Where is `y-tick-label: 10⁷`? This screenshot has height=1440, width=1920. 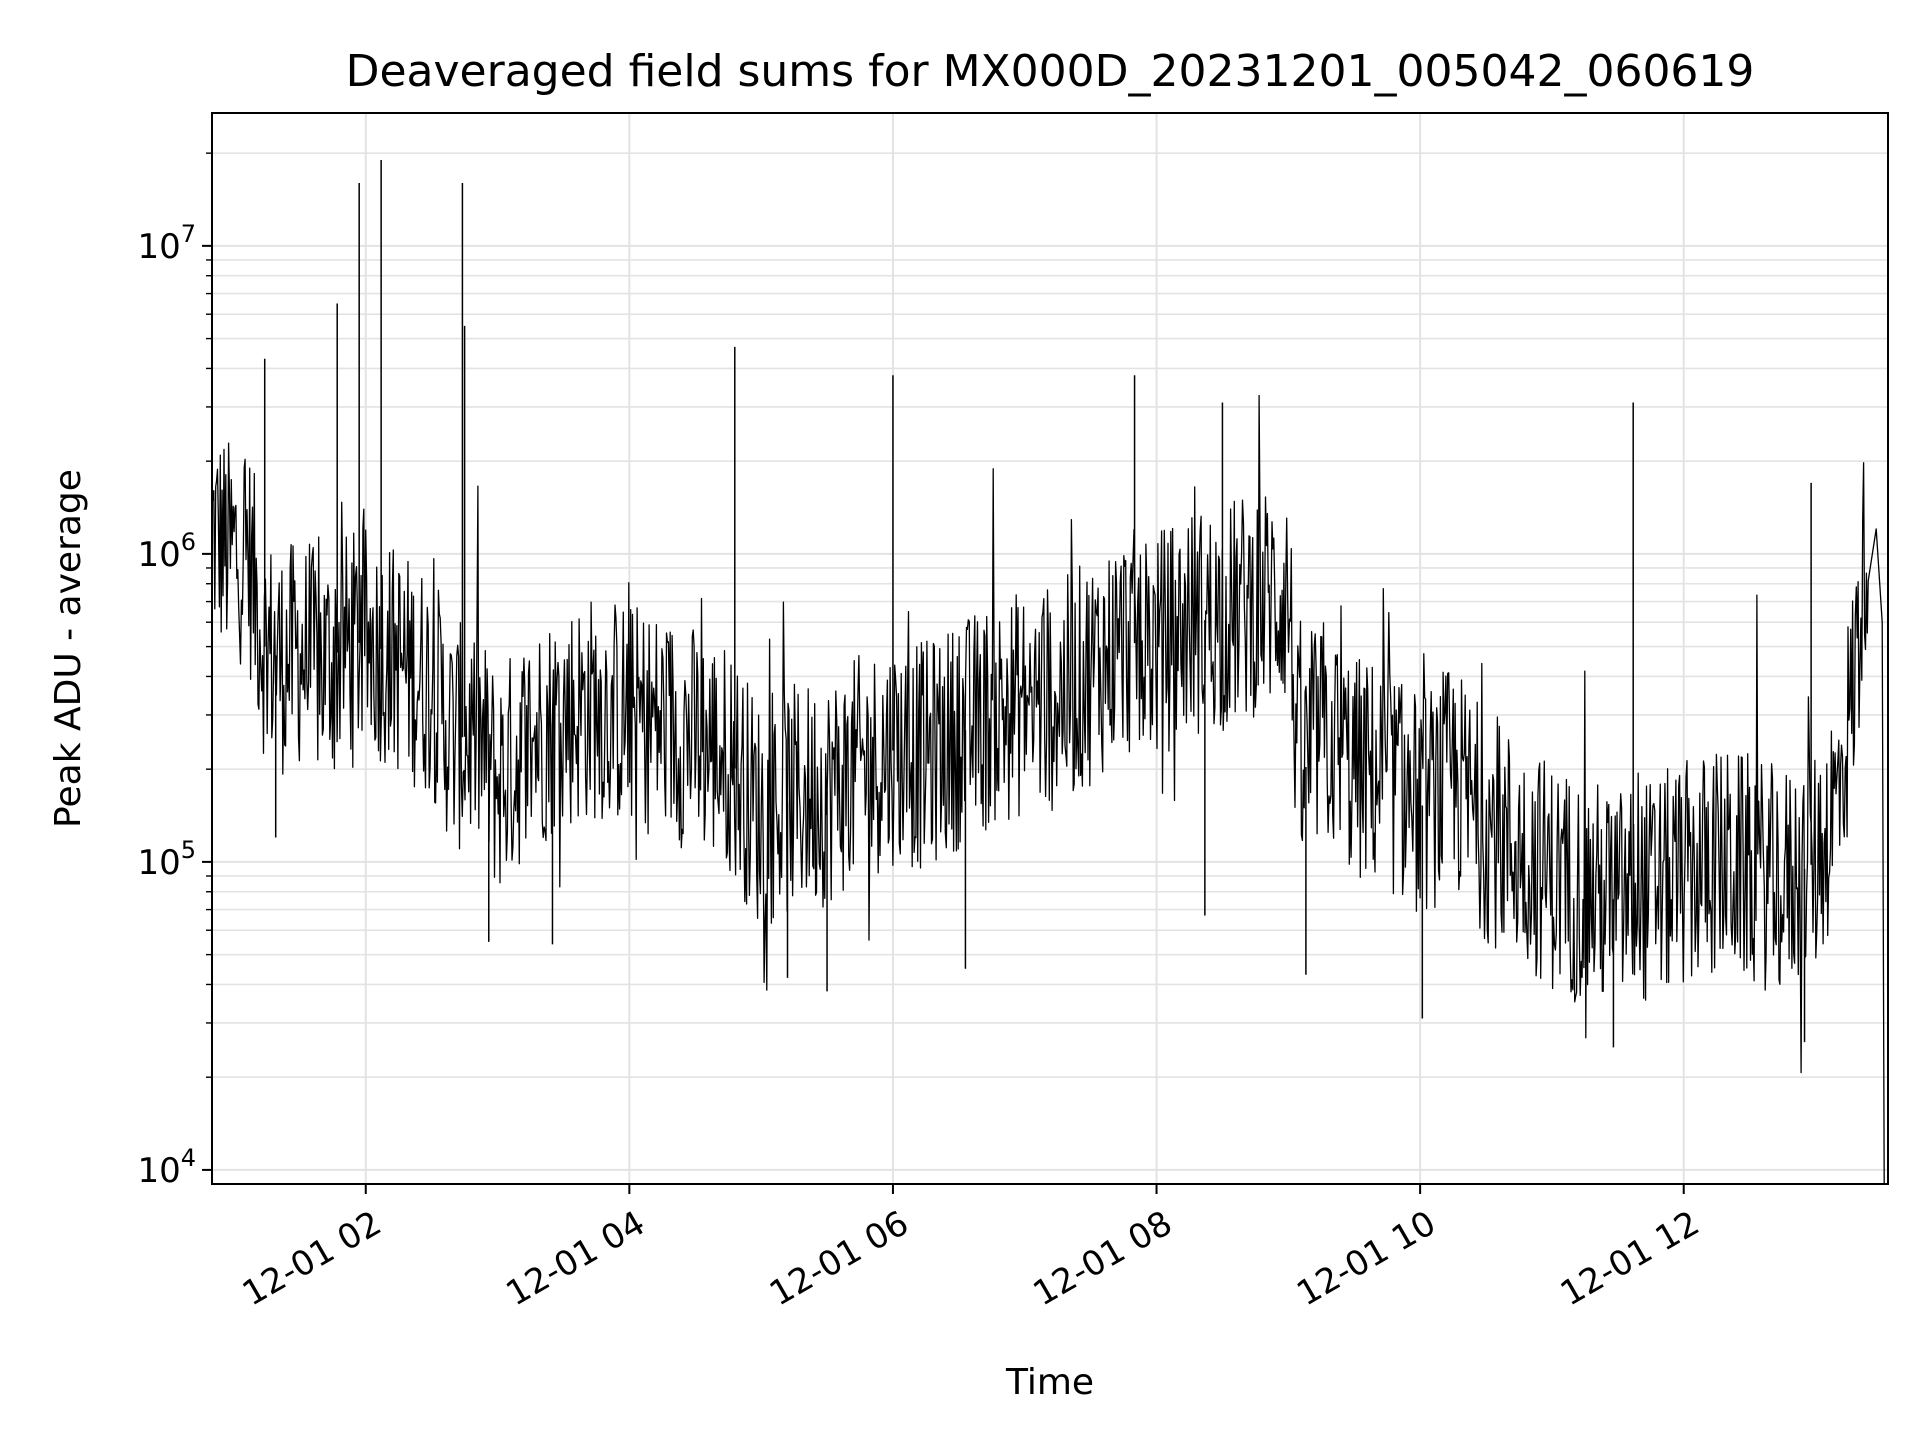
y-tick-label: 10⁷ is located at coordinates (166, 243).